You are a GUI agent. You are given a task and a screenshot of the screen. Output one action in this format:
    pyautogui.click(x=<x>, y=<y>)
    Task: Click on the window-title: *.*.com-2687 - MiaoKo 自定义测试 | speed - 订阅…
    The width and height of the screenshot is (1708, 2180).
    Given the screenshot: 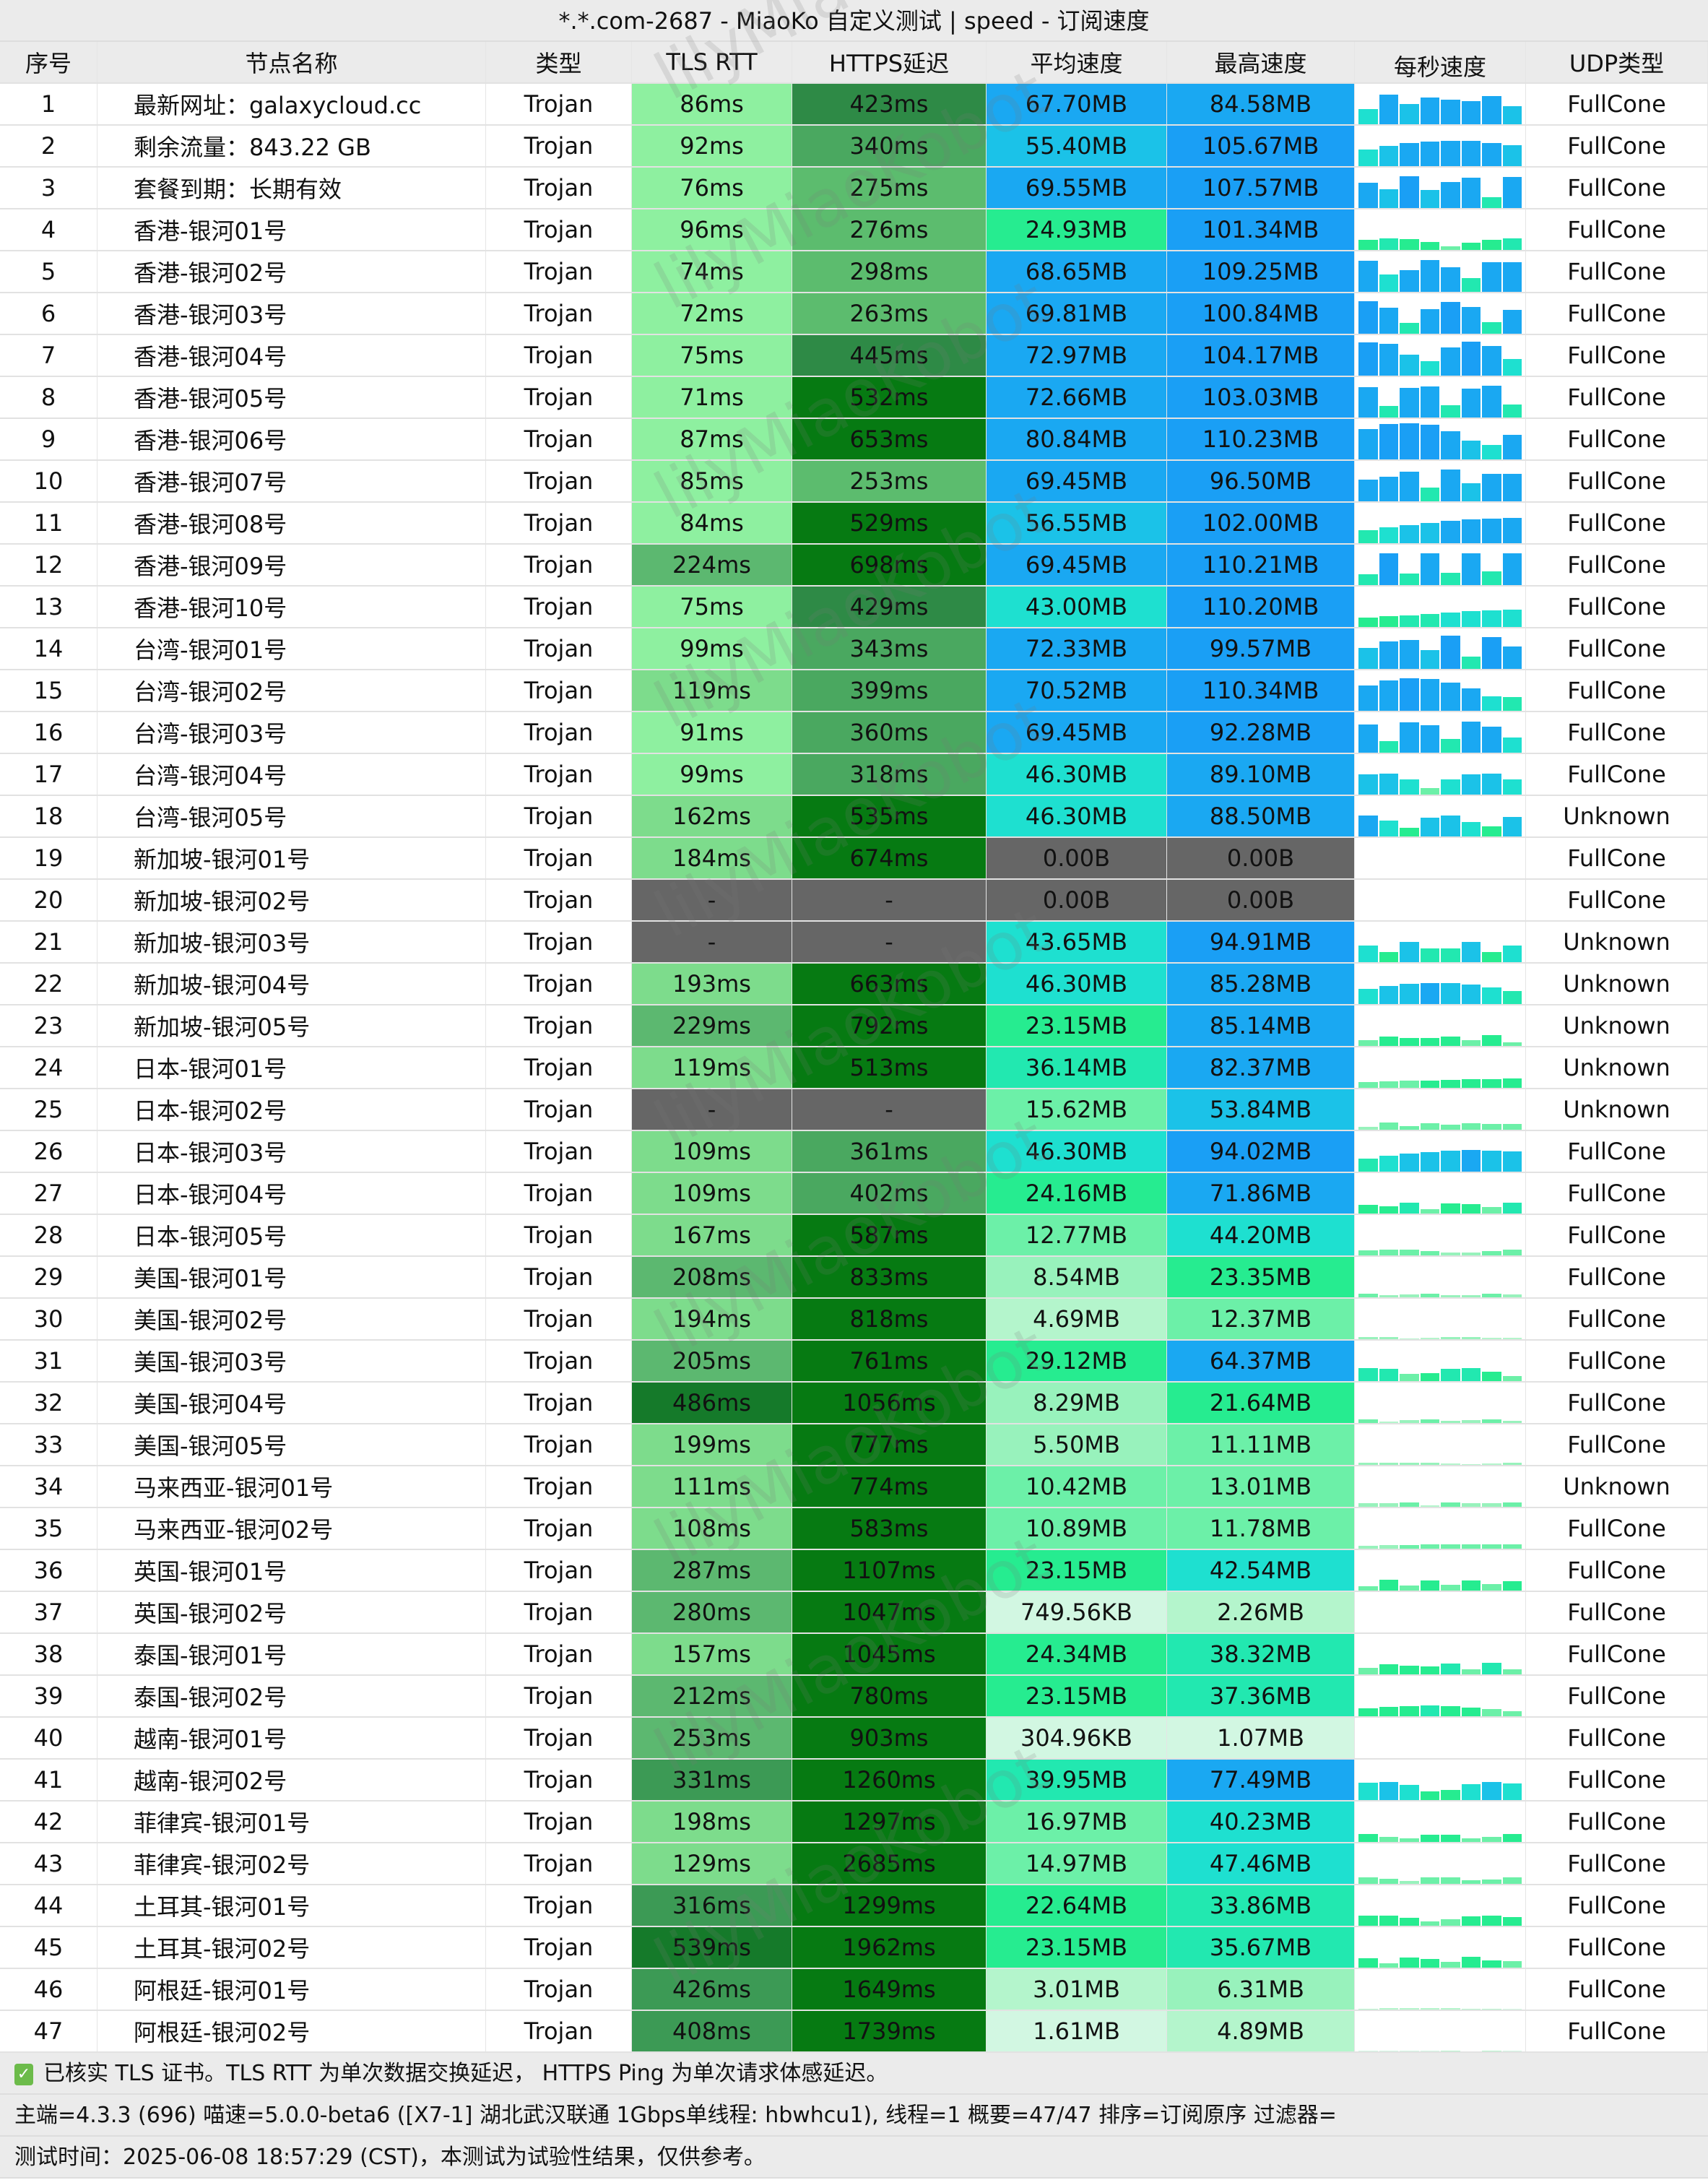 What is the action you would take?
    pyautogui.click(x=854, y=21)
    